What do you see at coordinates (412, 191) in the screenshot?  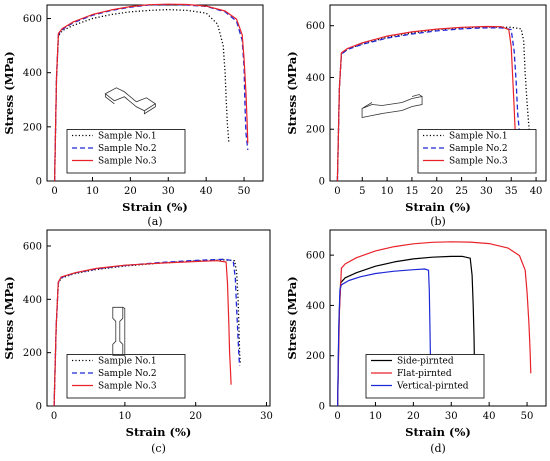 I see `x-tick-label: 15` at bounding box center [412, 191].